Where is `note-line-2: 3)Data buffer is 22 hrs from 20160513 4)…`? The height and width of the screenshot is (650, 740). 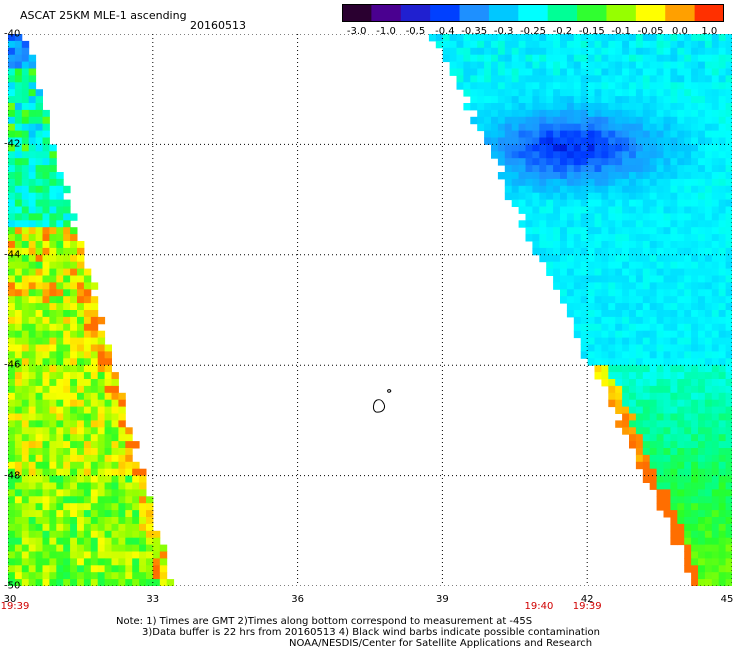
note-line-2: 3)Data buffer is 22 hrs from 20160513 4)… is located at coordinates (371, 632).